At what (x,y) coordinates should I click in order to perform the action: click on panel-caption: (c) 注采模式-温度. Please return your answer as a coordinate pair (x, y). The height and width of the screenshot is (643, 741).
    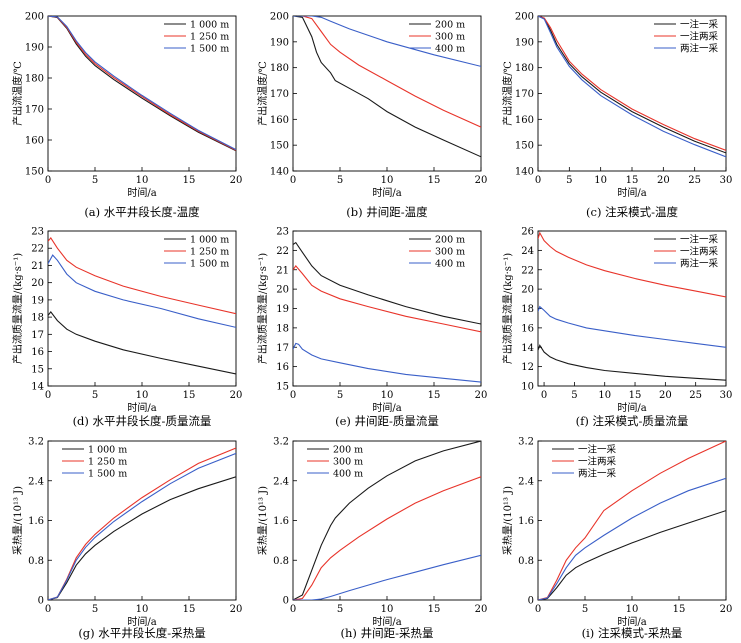
    Looking at the image, I should click on (632, 212).